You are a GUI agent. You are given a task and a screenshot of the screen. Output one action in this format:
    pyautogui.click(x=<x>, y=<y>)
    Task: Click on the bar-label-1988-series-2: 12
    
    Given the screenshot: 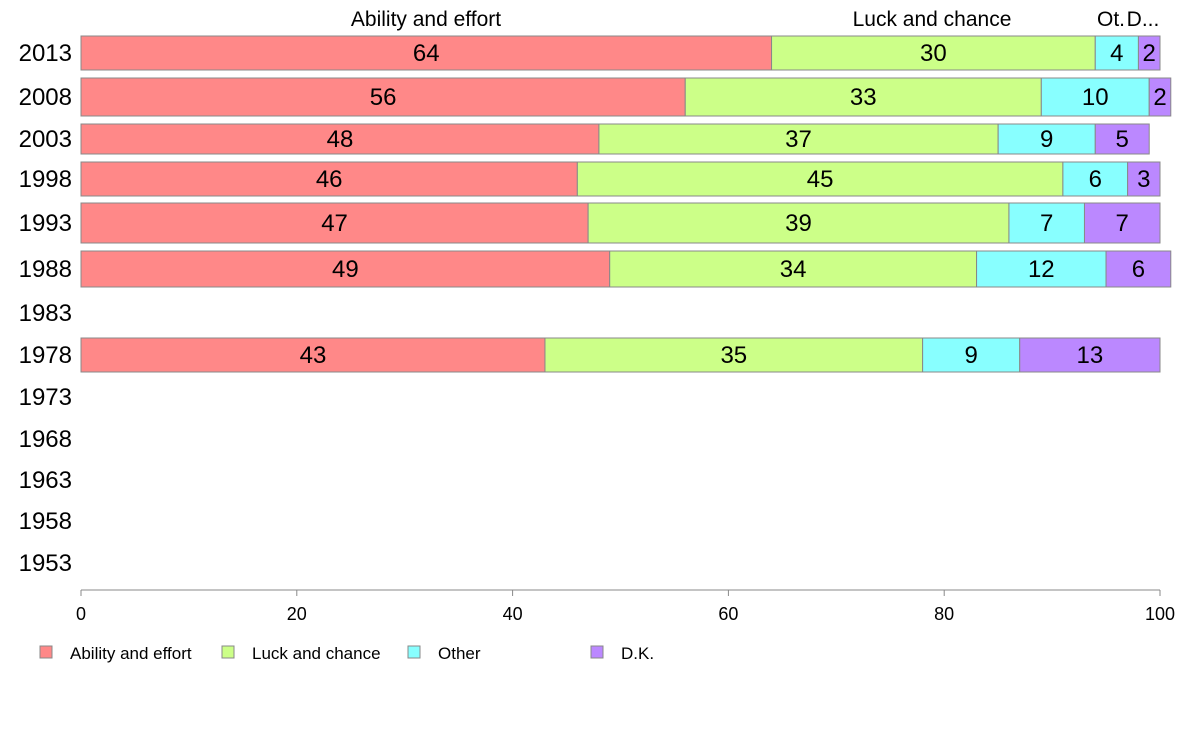 What is the action you would take?
    pyautogui.click(x=1041, y=269)
    